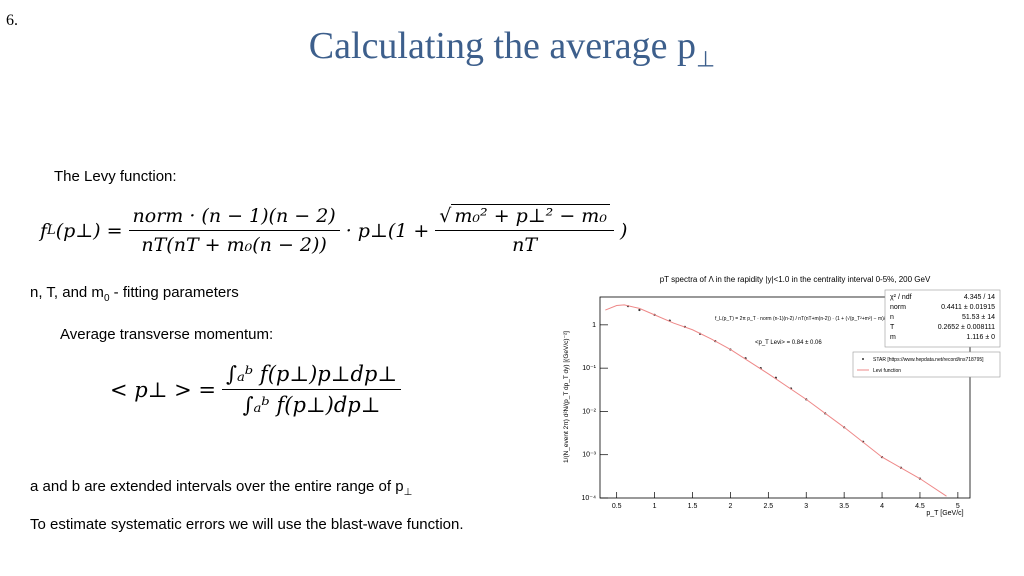 The width and height of the screenshot is (1024, 576). I want to click on formula-part: f, so click(44, 230).